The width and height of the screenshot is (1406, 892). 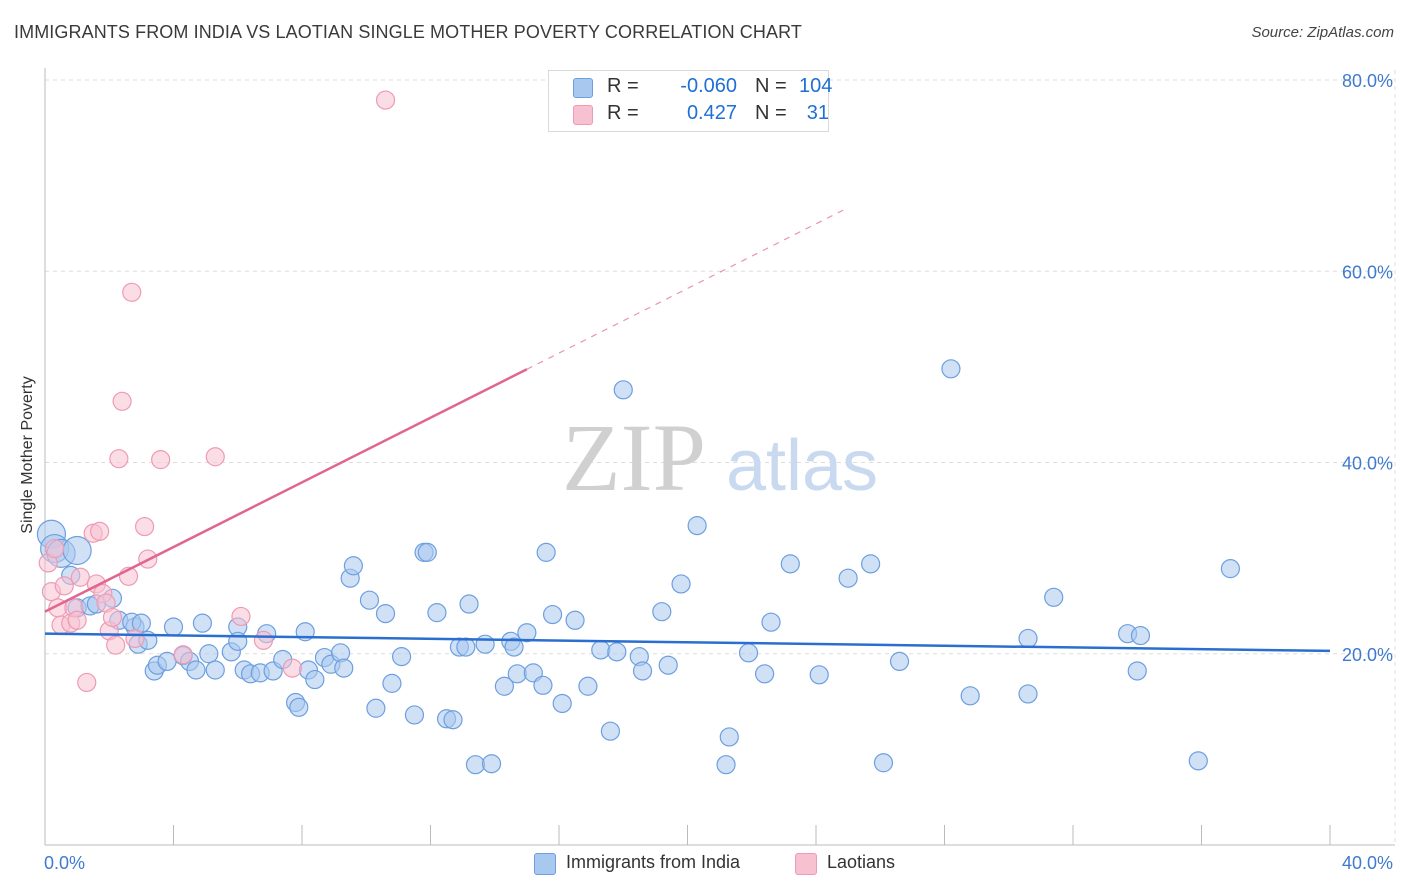 I want to click on n-value: 31, so click(x=817, y=113).